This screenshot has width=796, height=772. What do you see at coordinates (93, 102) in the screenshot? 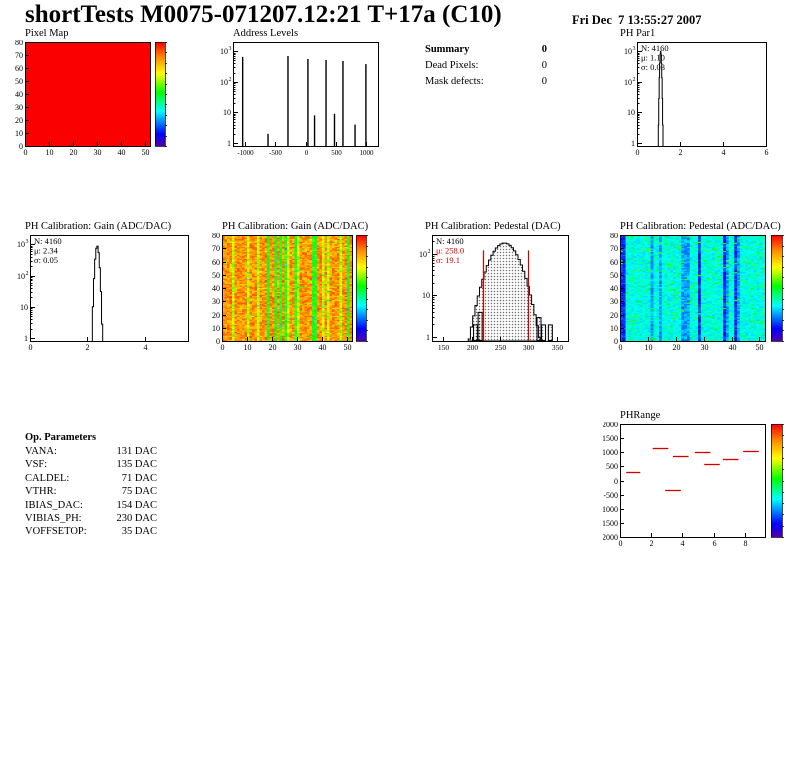
I see `pixel-map-plot` at bounding box center [93, 102].